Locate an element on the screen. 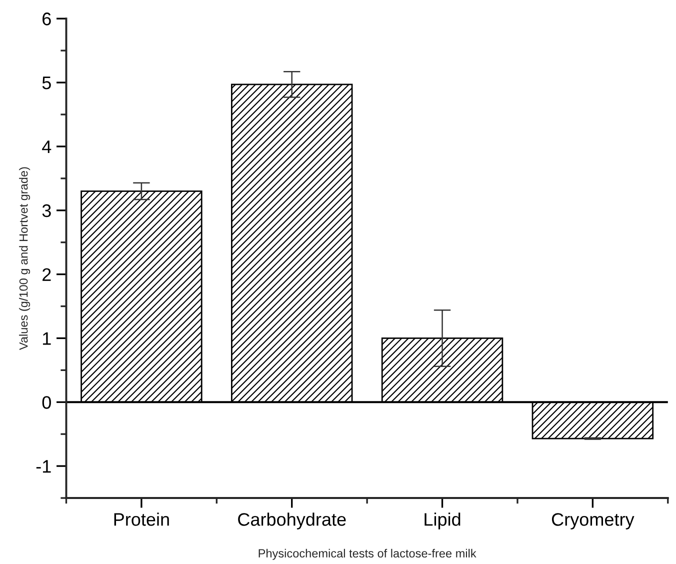  x-tick-label: Lipid is located at coordinates (442, 521).